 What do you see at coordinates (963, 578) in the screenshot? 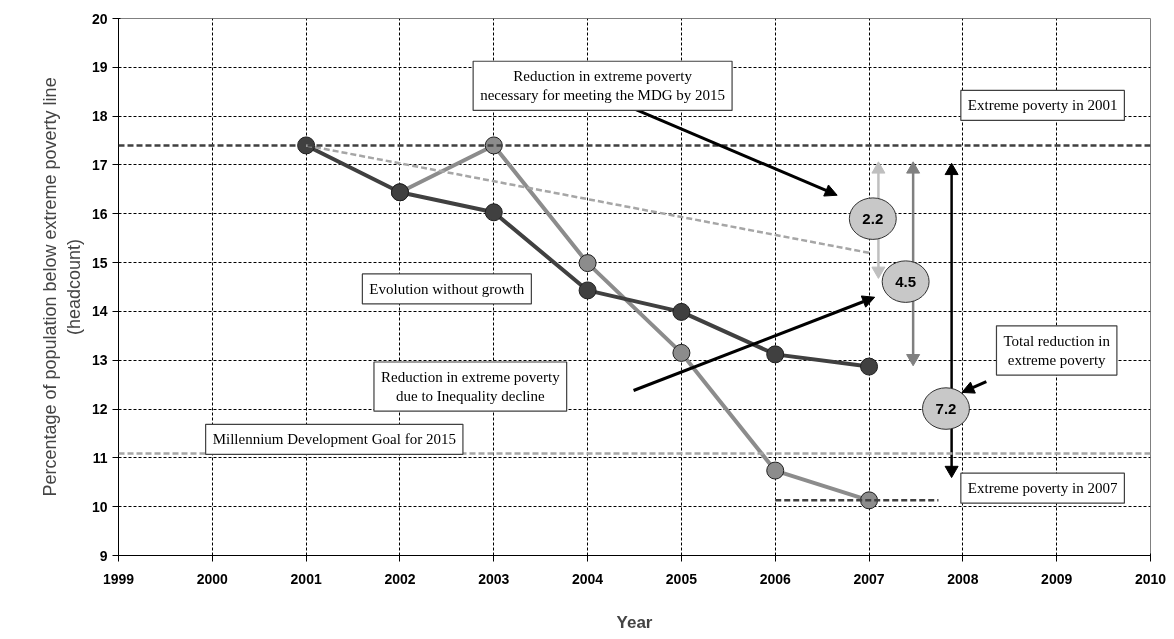
I see `x-tick-label: 2008` at bounding box center [963, 578].